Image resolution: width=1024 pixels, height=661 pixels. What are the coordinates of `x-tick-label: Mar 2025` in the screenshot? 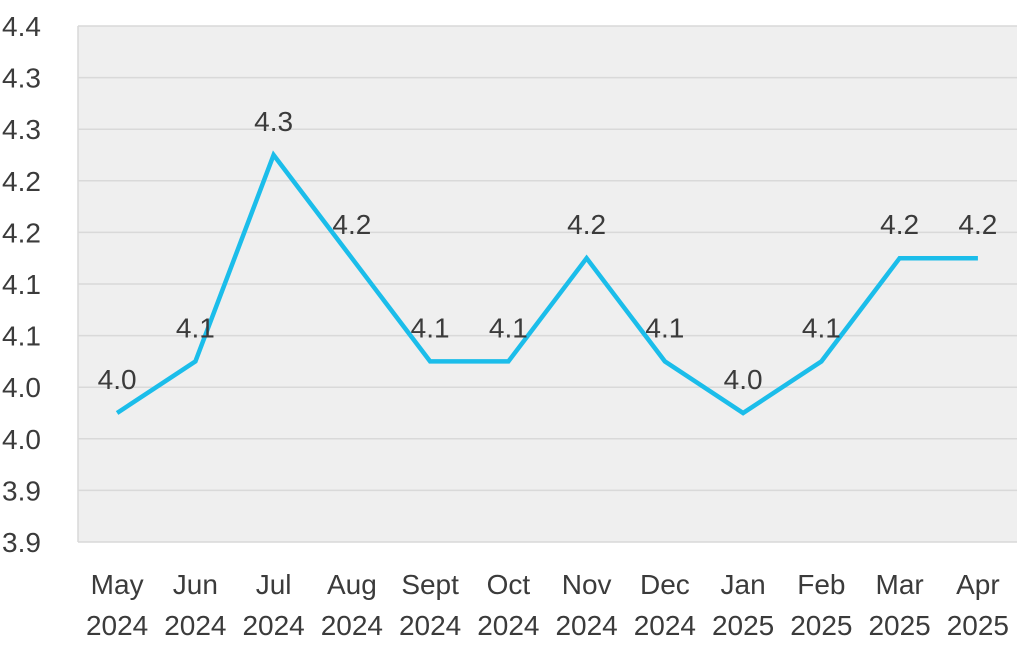 It's located at (899, 605).